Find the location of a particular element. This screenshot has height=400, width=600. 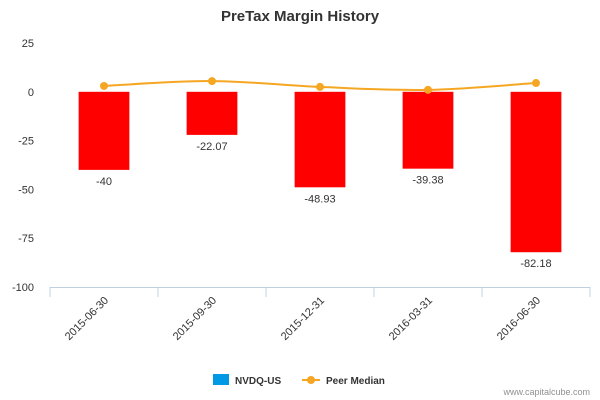

bar-data-label: -82.18 is located at coordinates (535, 264).